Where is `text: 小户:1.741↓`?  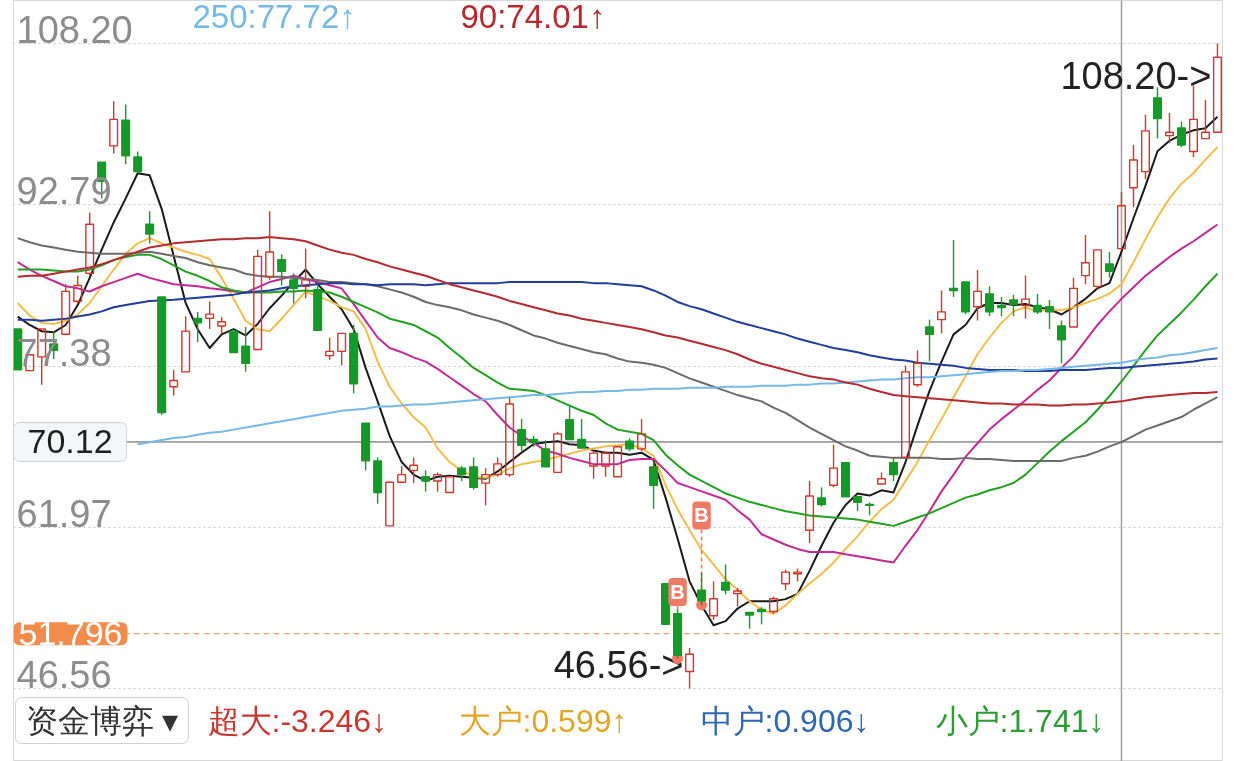
text: 小户:1.741↓ is located at coordinates (1020, 720).